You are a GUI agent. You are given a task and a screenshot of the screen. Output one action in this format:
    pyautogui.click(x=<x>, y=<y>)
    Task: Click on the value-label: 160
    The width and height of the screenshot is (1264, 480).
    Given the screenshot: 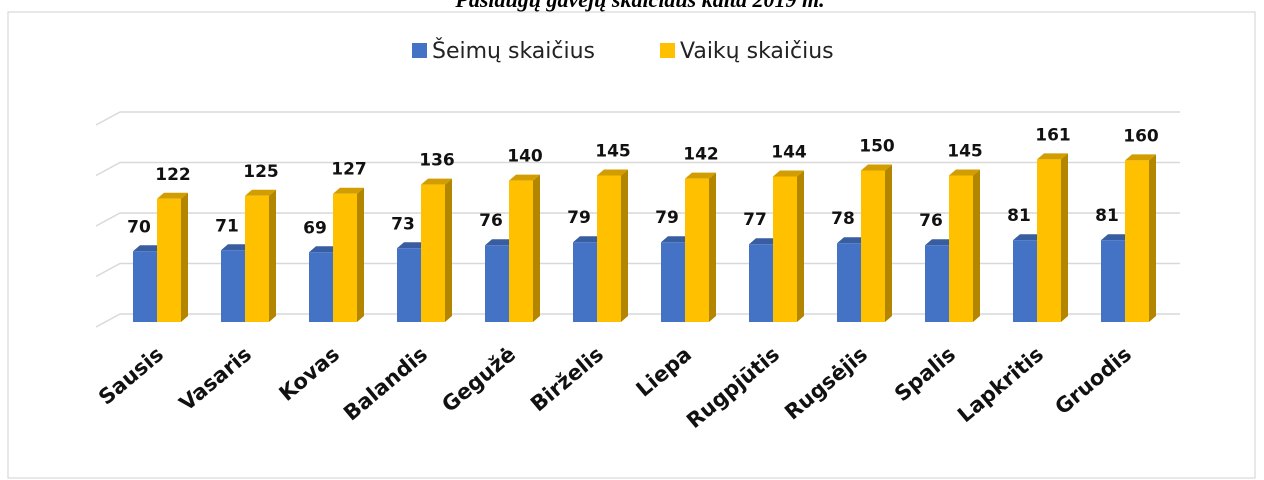 What is the action you would take?
    pyautogui.click(x=1141, y=136)
    